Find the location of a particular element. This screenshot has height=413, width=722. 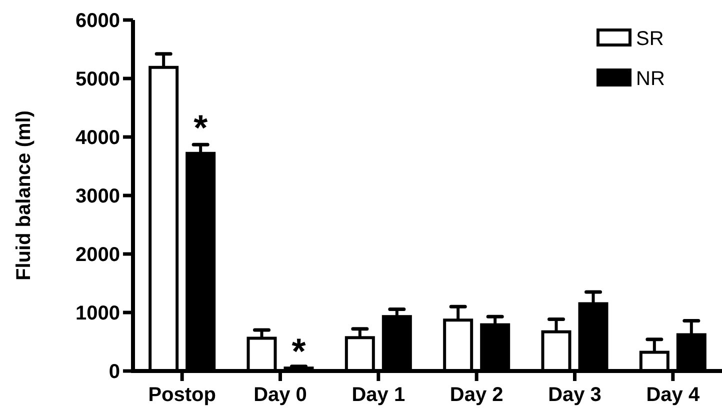

y-tick-label: 2000 is located at coordinates (98, 255).